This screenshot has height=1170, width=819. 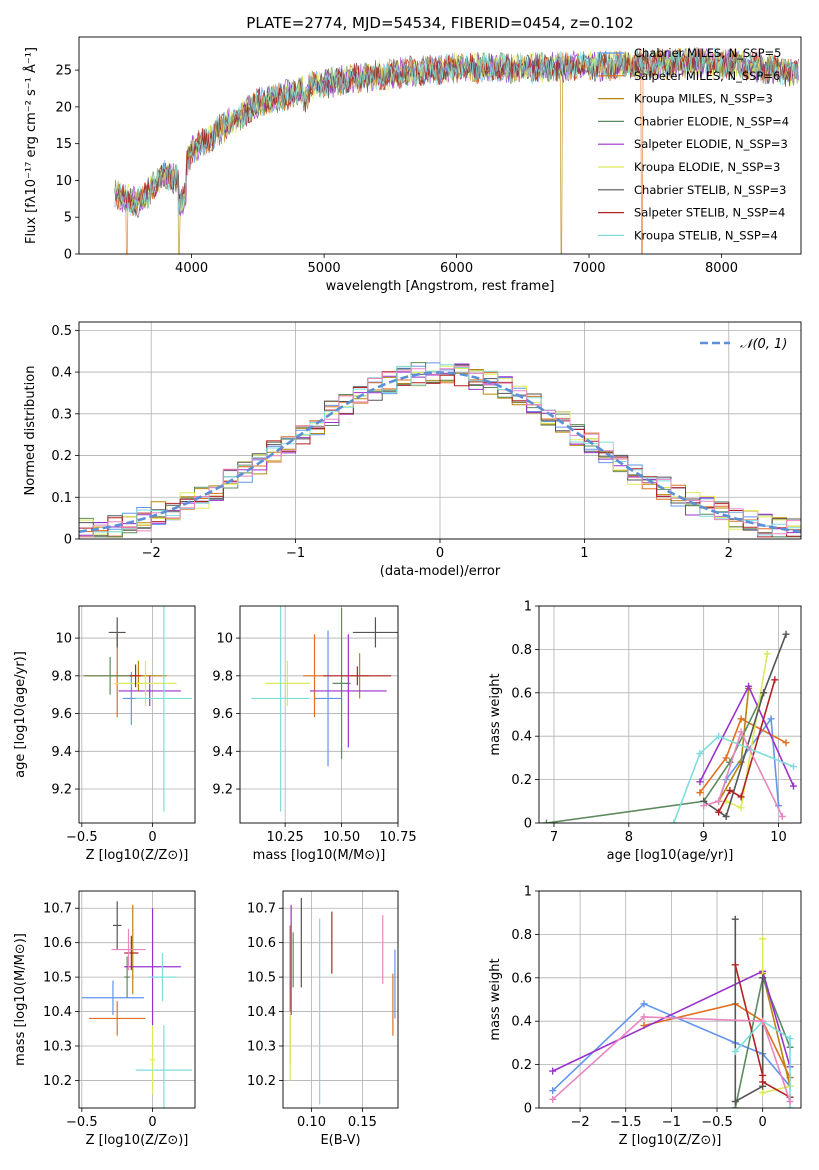 I want to click on x-tick-label: 1, so click(x=584, y=553).